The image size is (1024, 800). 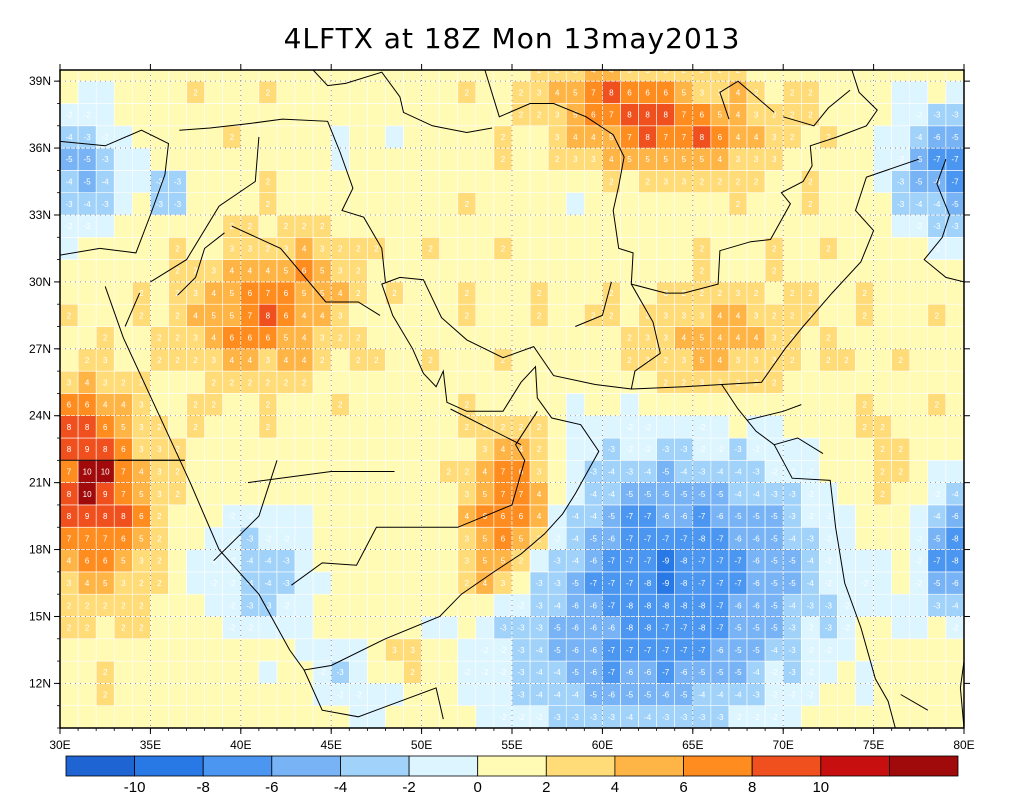 What do you see at coordinates (40, 349) in the screenshot?
I see `y-tick-label: 27N` at bounding box center [40, 349].